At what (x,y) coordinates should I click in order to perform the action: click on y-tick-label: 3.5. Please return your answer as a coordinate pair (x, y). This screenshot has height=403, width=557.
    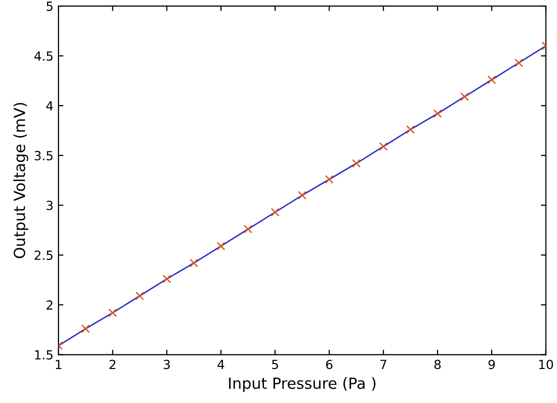
    Looking at the image, I should click on (43, 155).